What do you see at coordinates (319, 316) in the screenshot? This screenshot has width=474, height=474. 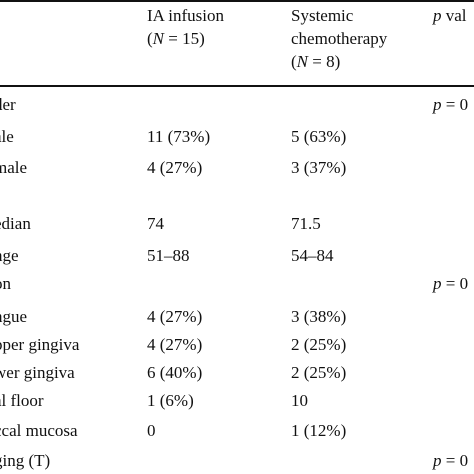 I see `row-sys-value: 3 (38%)` at bounding box center [319, 316].